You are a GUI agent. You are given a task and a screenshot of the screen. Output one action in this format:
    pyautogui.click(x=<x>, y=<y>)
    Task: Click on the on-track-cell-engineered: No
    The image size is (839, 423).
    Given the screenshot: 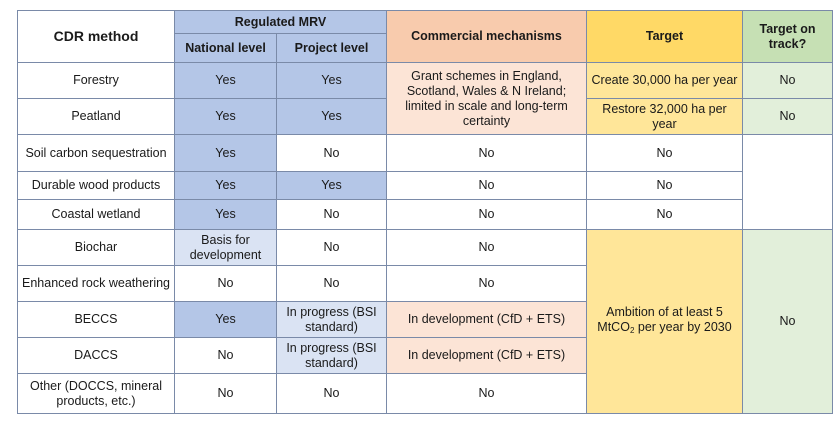 What is the action you would take?
    pyautogui.click(x=787, y=321)
    